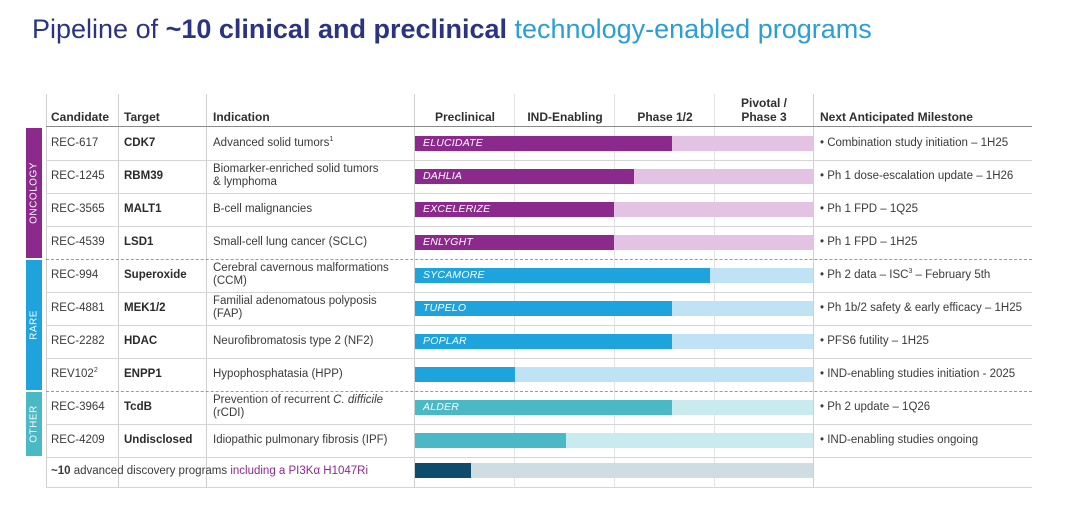  Describe the element at coordinates (336, 29) in the screenshot. I see `title-part-2: ~10 clinical and preclinical` at that location.